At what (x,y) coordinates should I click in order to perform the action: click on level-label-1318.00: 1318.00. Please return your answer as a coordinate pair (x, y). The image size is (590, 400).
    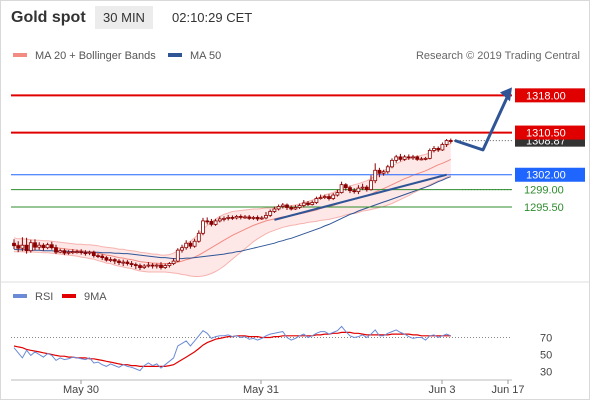
    Looking at the image, I should click on (546, 96).